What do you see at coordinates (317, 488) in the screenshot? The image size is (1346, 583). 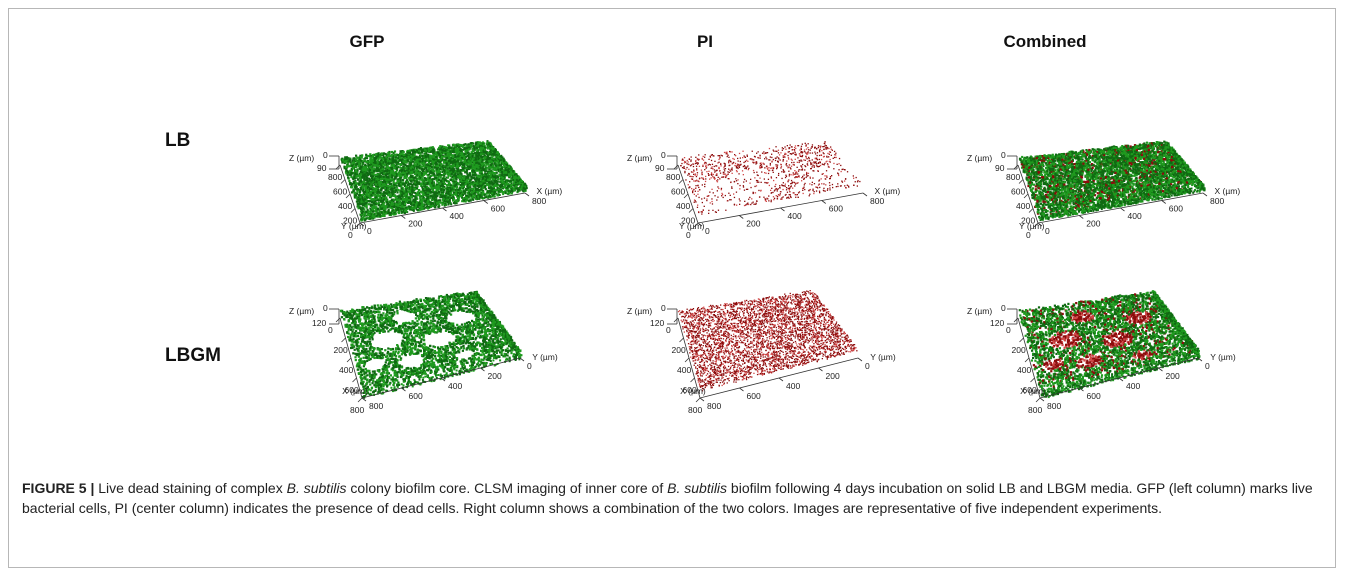 I see `caption-species-1: B. subtilis` at bounding box center [317, 488].